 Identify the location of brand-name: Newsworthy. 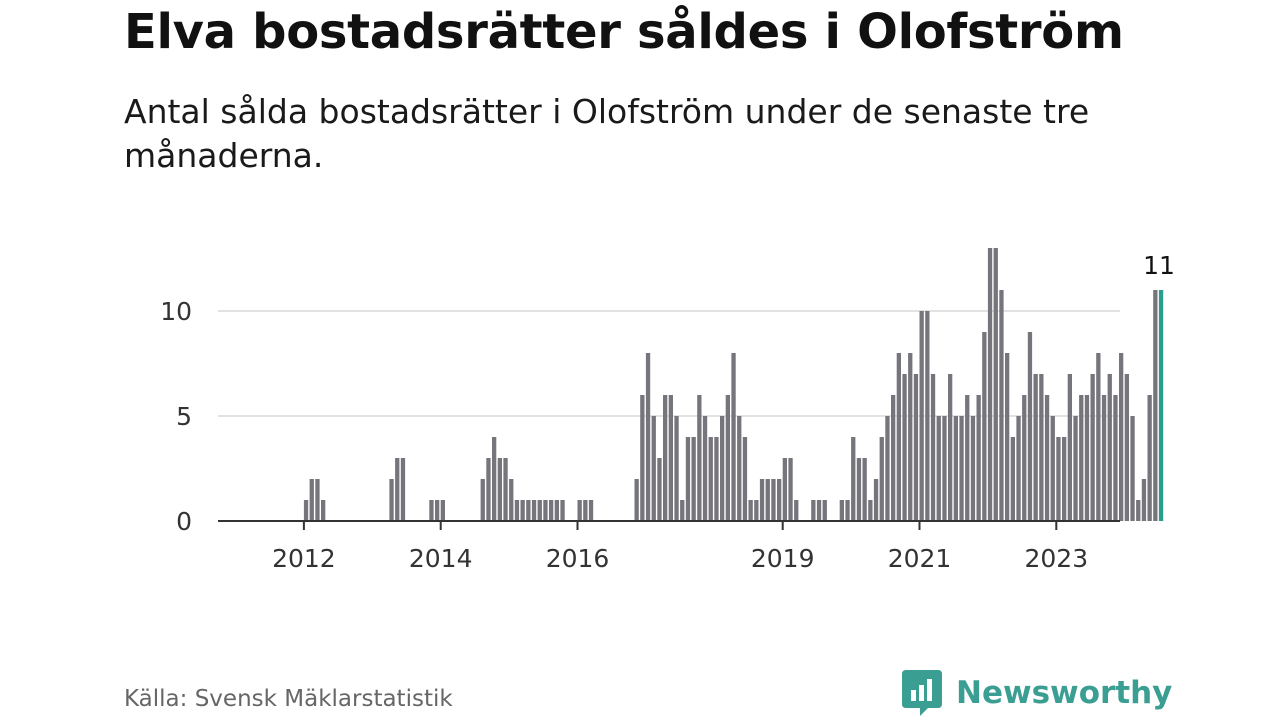
(1064, 693).